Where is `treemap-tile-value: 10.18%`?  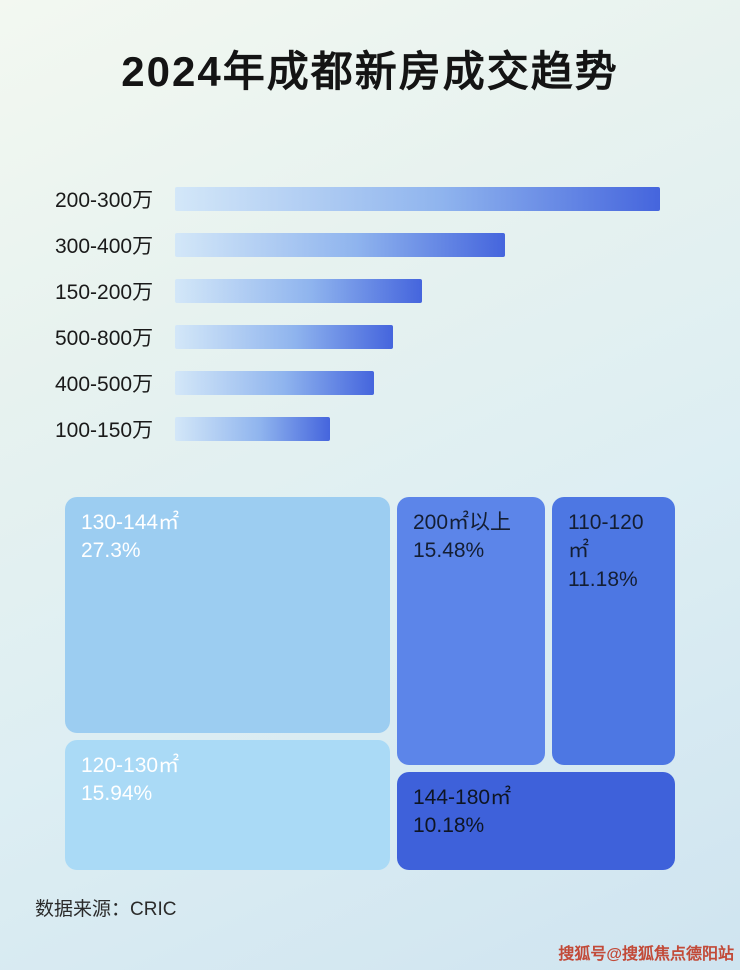 treemap-tile-value: 10.18% is located at coordinates (449, 826).